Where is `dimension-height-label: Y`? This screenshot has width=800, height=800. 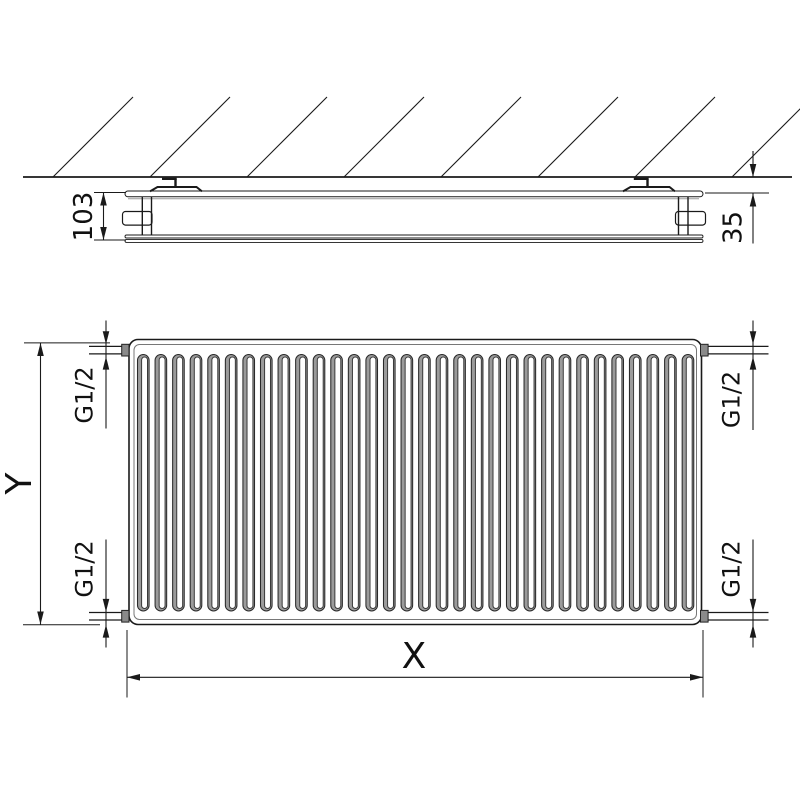
dimension-height-label: Y is located at coordinates (20, 484).